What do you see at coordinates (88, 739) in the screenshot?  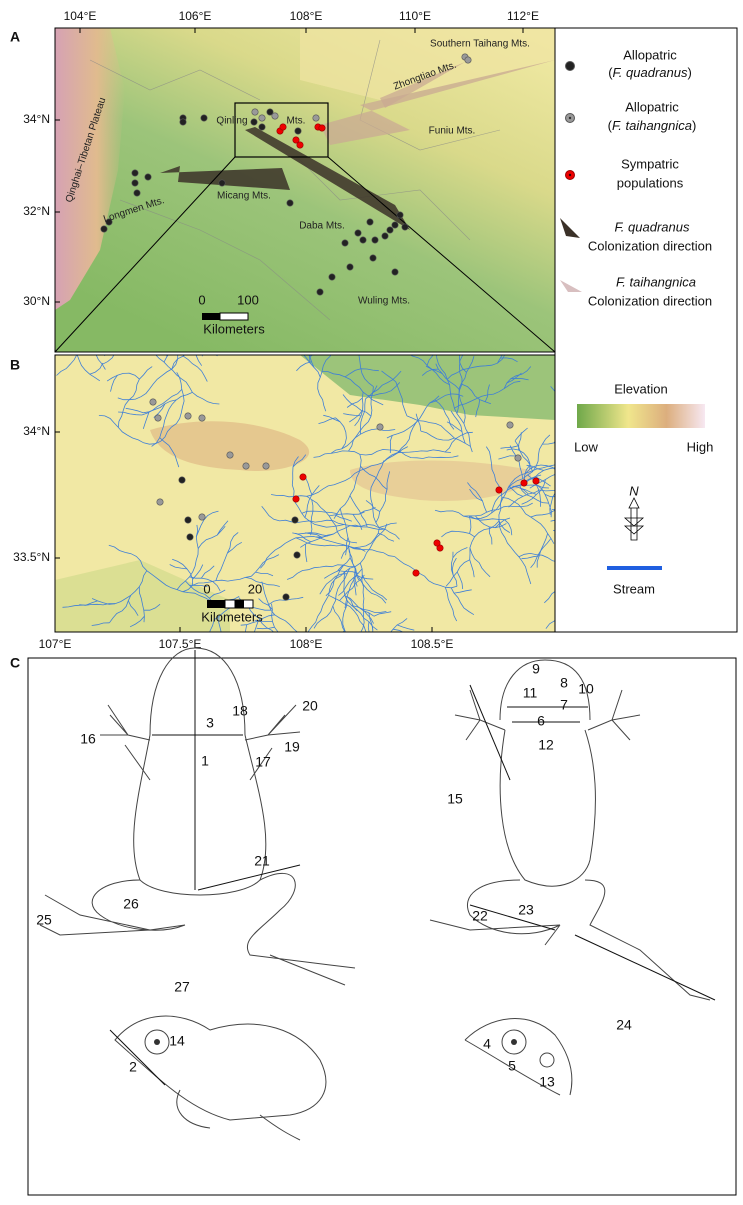 I see `measurement-label: 16` at bounding box center [88, 739].